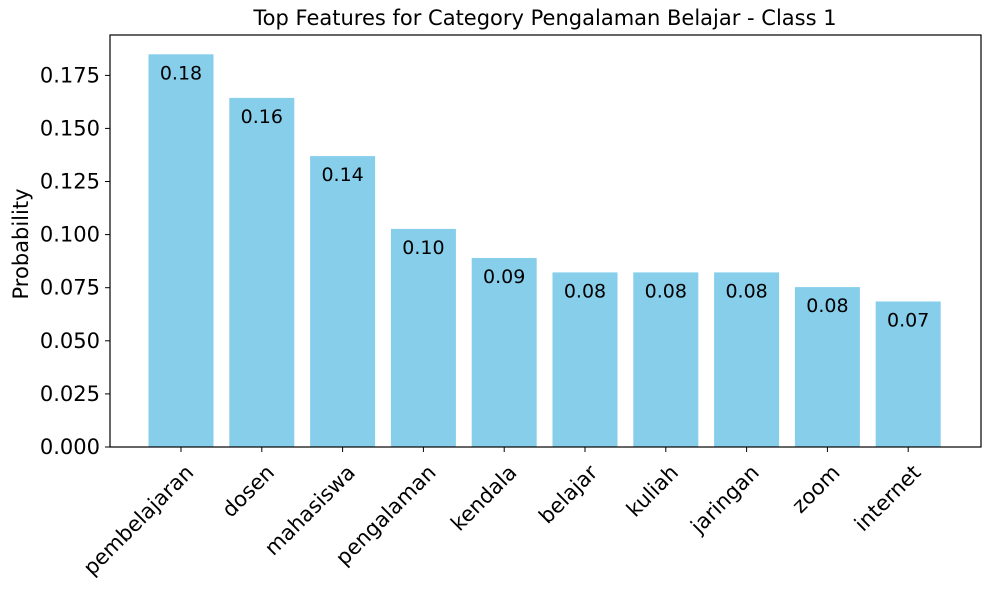  What do you see at coordinates (70, 447) in the screenshot?
I see `y-tick-label-0: 0.000` at bounding box center [70, 447].